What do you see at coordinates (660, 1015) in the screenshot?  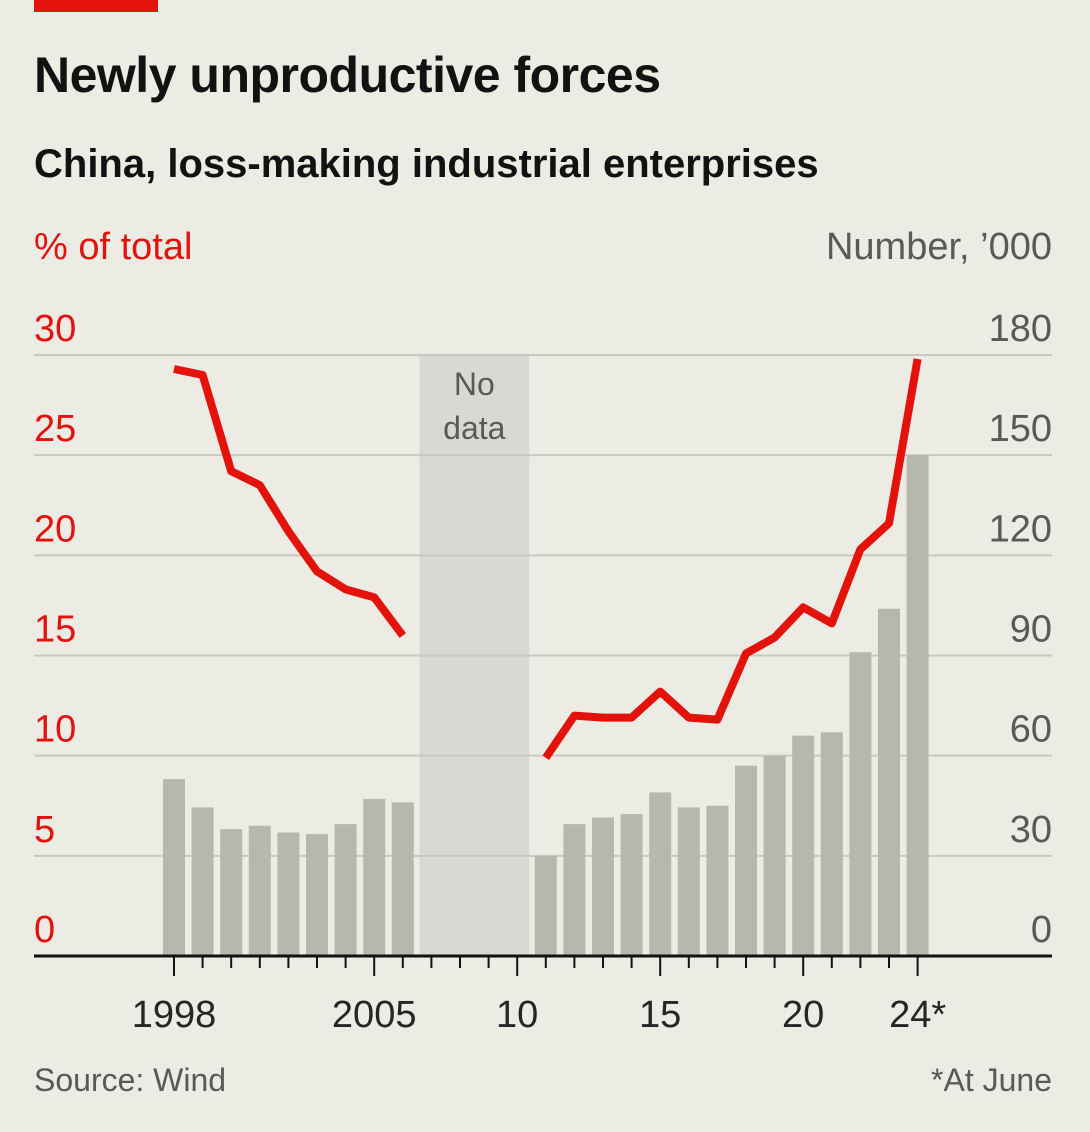 I see `x-axis-tick-label: 15` at bounding box center [660, 1015].